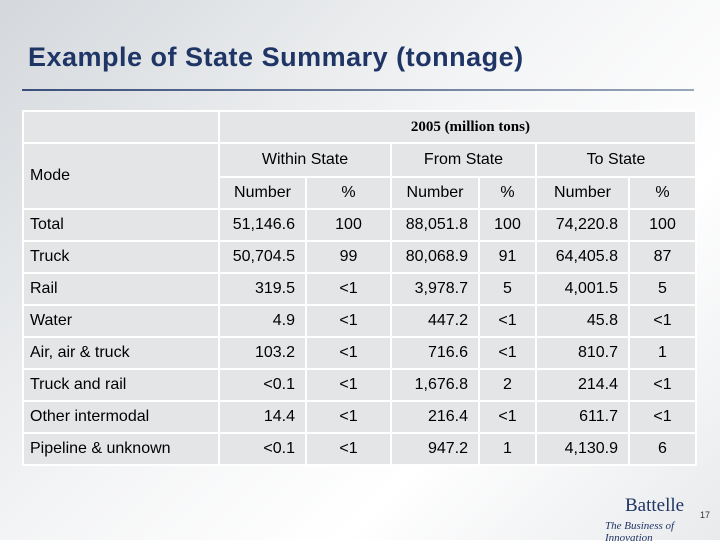 Image resolution: width=720 pixels, height=544 pixels. I want to click on table-cell: Truck and rail, so click(121, 385).